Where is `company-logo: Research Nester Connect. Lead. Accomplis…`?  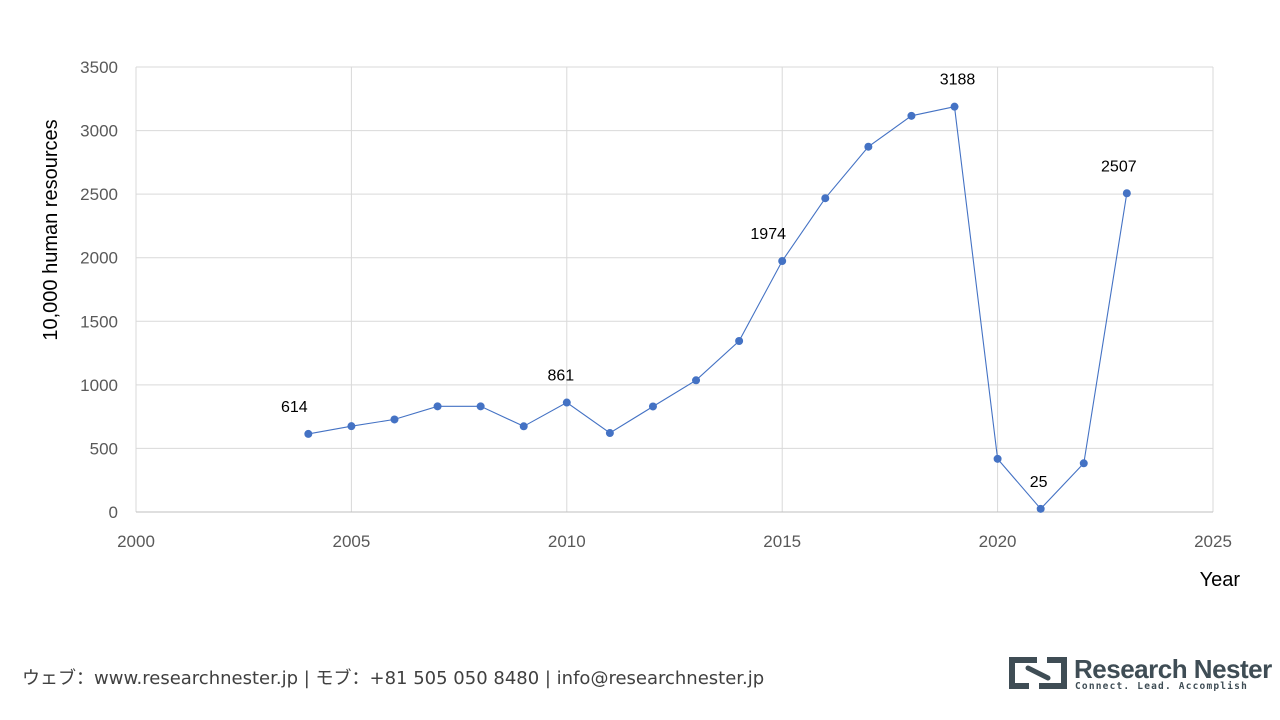 company-logo: Research Nester Connect. Lead. Accomplis… is located at coordinates (1140, 674).